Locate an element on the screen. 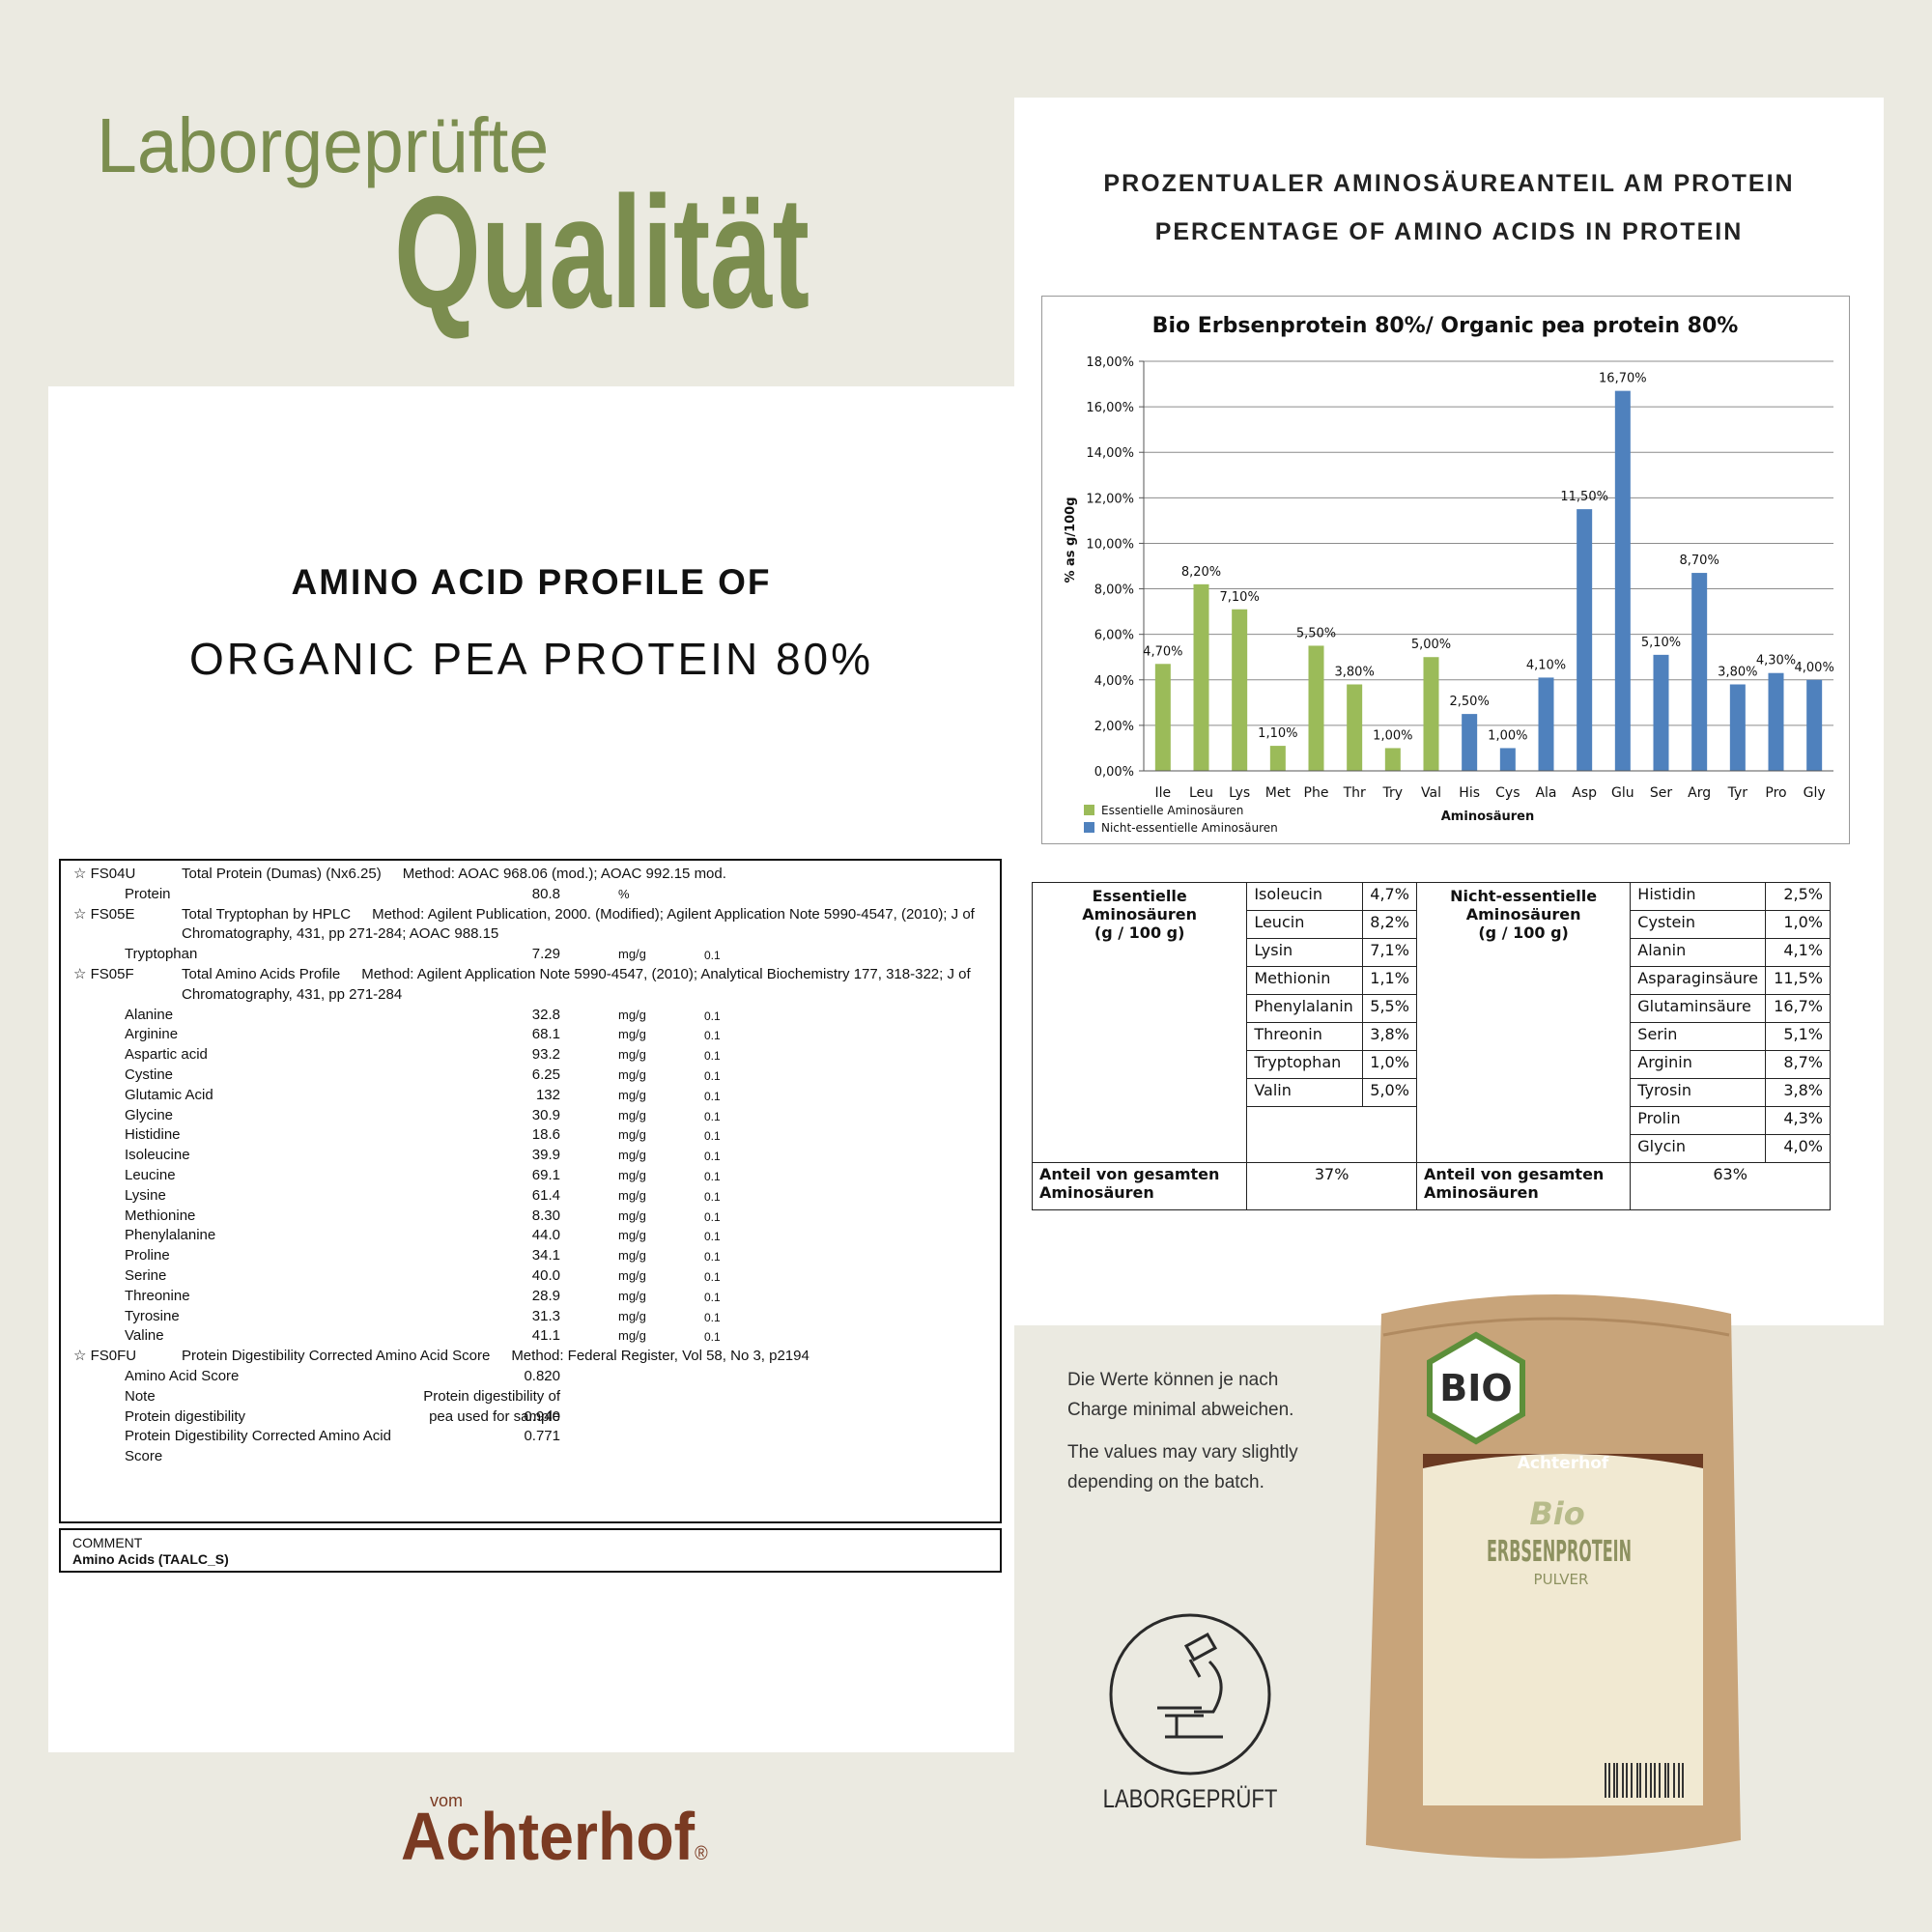  report-row: Valine 41.1 mg/g 0.1 is located at coordinates (530, 1336).